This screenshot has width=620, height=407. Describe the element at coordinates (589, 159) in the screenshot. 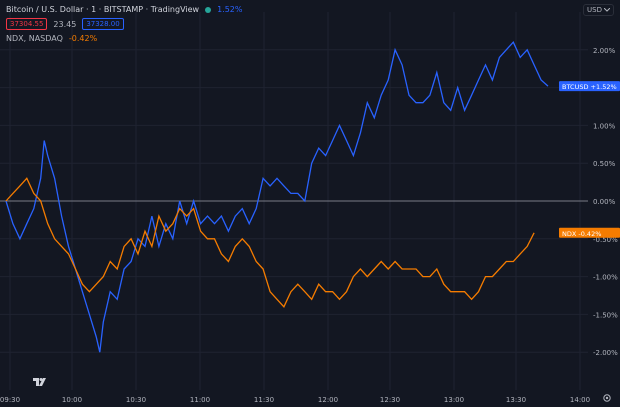

I see `last-value-labels: BTCUSD +1.52% NDX -0.42%` at that location.